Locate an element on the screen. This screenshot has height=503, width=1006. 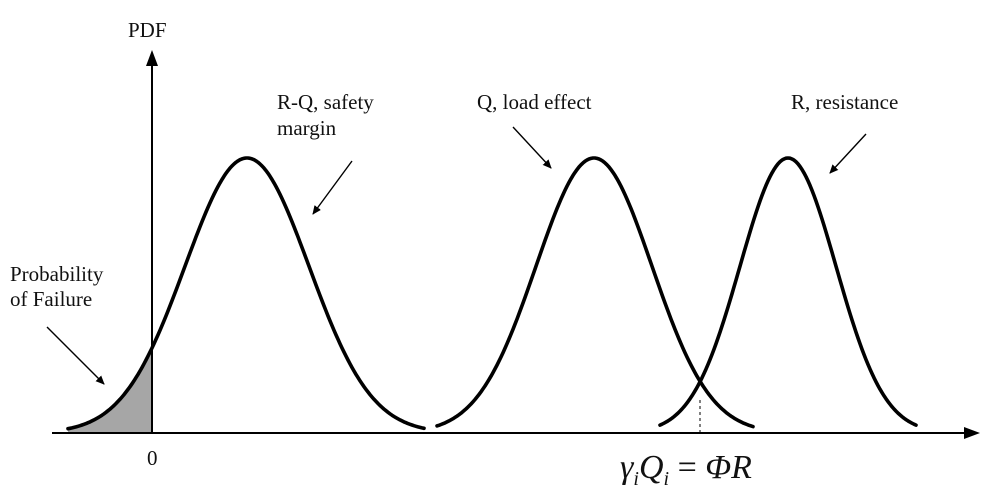
origin-label: 0 is located at coordinates (152, 458).